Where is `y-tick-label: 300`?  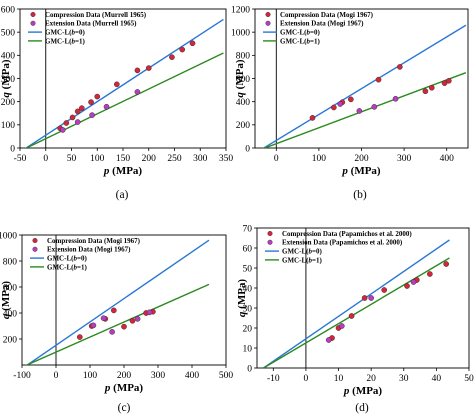 y-tick-label: 300 is located at coordinates (8, 80).